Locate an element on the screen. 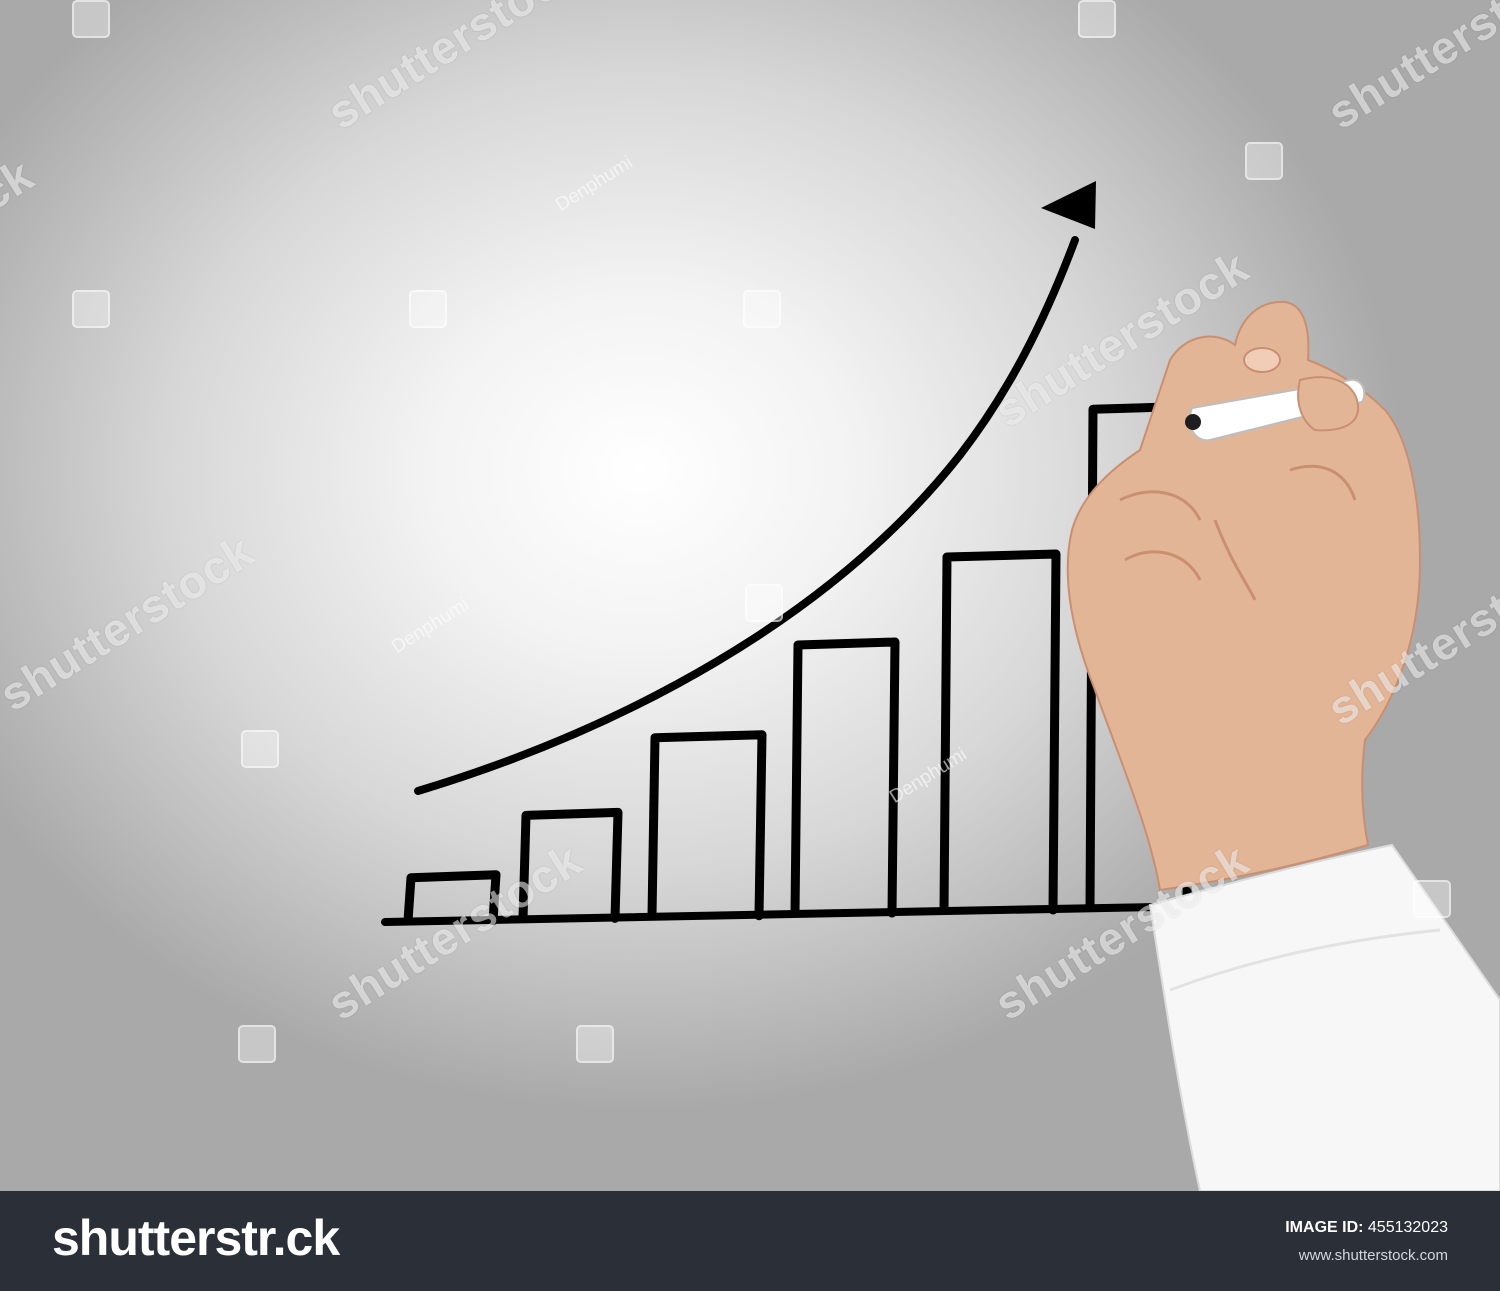 The height and width of the screenshot is (1291, 1500). image-id-value: 455132023 is located at coordinates (1407, 1227).